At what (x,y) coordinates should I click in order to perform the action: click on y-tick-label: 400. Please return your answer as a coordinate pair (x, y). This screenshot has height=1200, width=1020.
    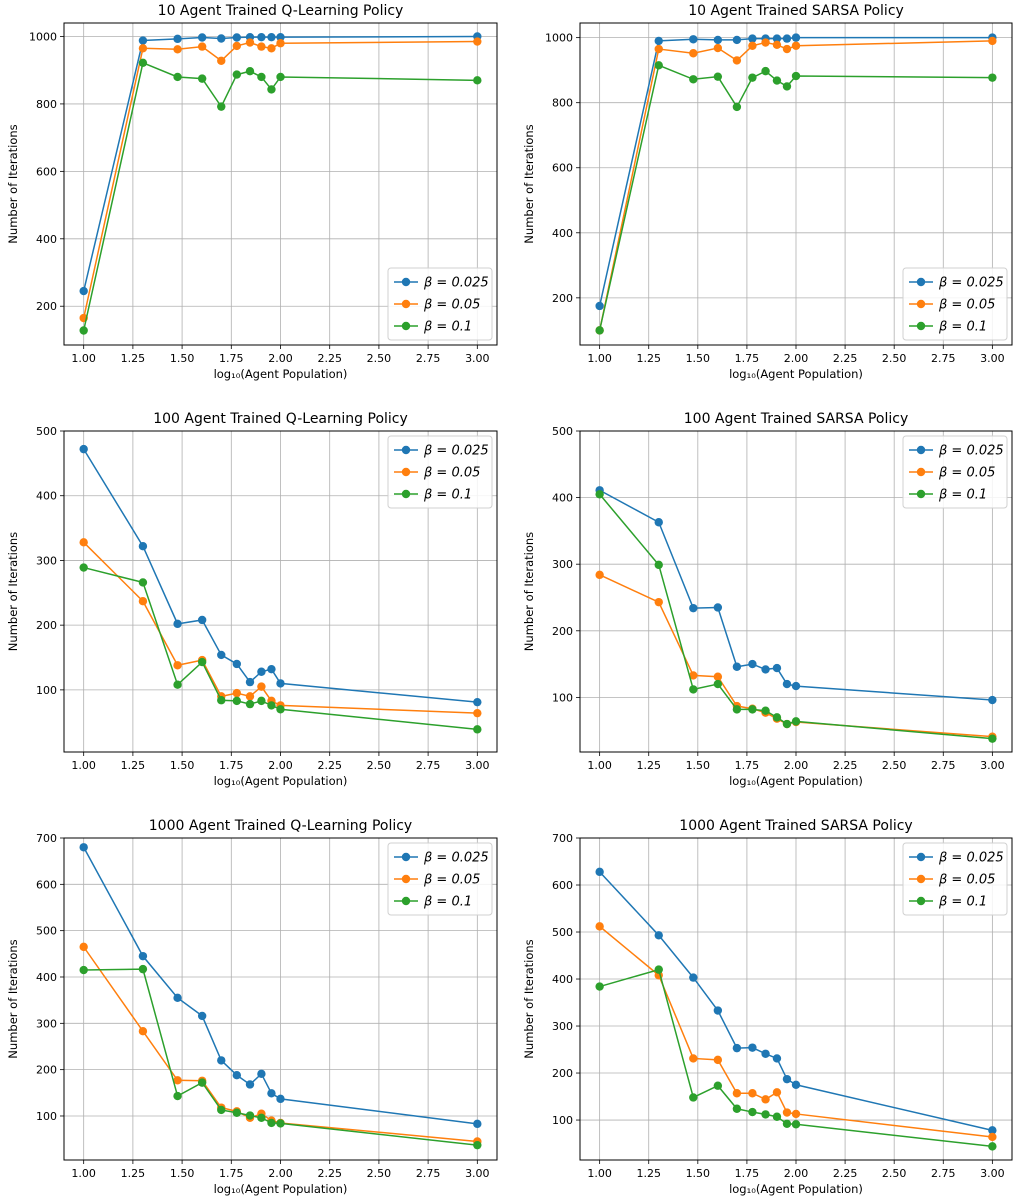
    Looking at the image, I should click on (562, 233).